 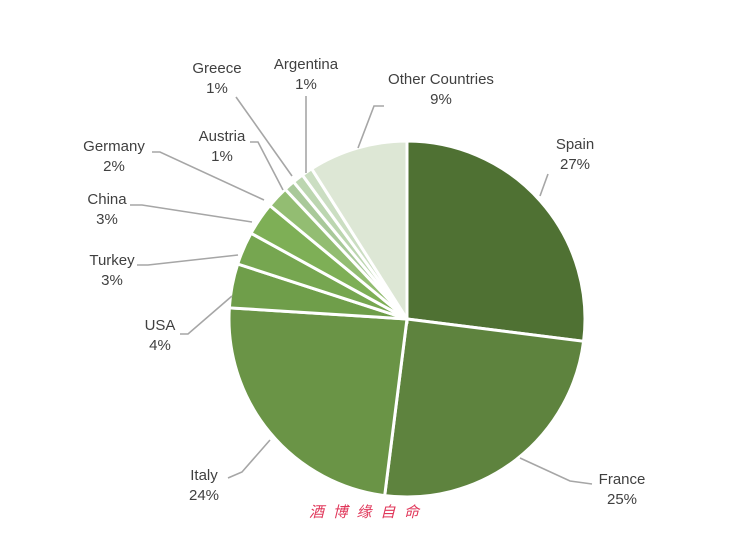 What do you see at coordinates (188, 260) in the screenshot?
I see `leader-line-turkey` at bounding box center [188, 260].